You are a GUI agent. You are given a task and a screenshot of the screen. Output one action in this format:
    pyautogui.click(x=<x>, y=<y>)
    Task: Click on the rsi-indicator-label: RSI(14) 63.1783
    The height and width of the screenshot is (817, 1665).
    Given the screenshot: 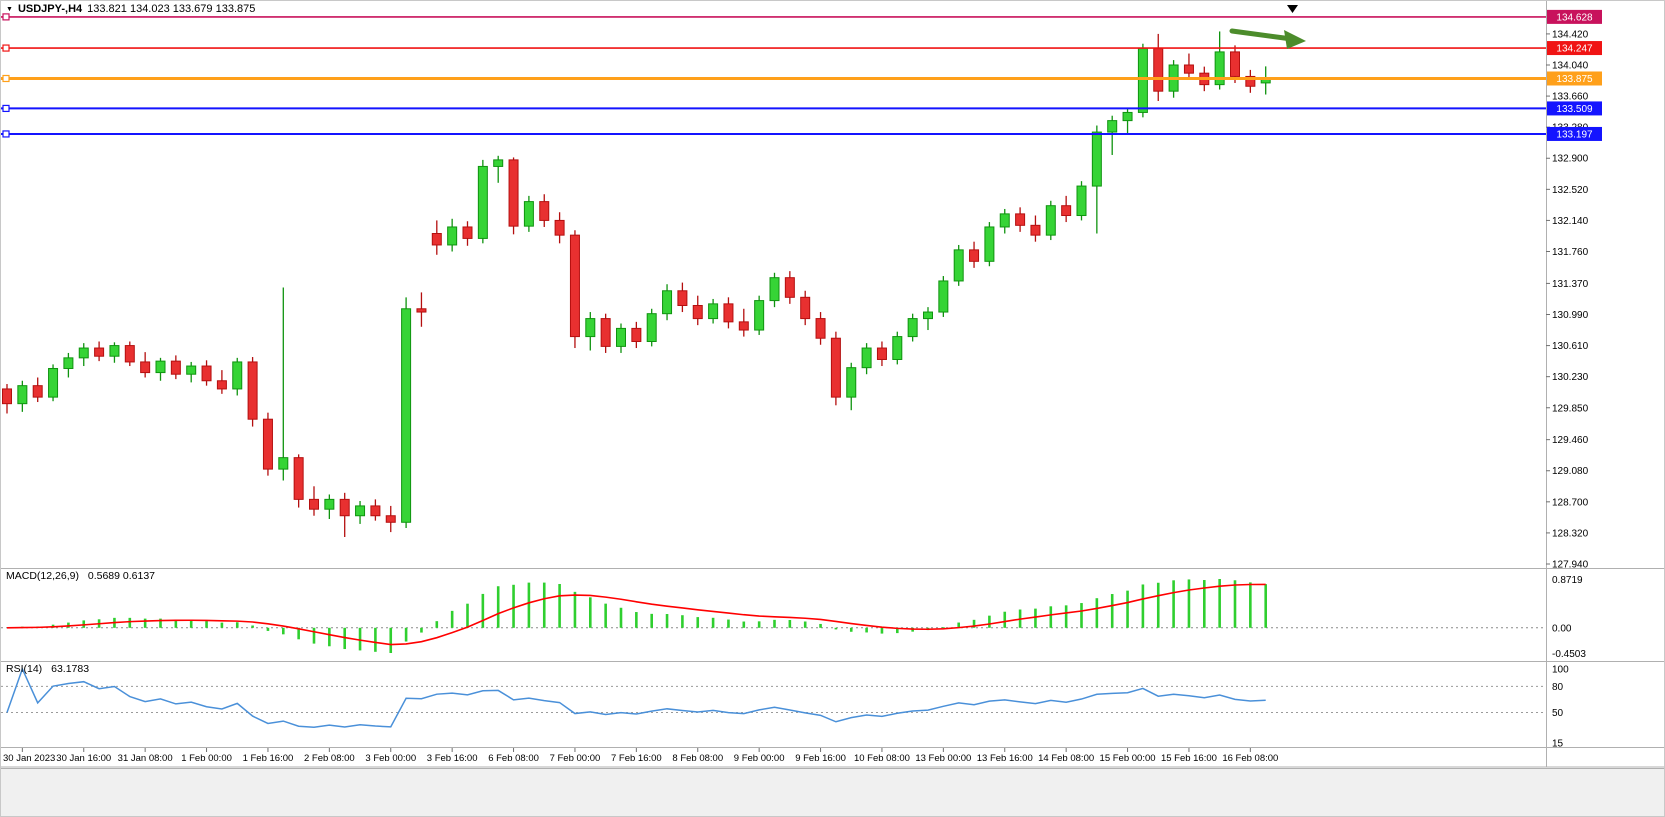 What is the action you would take?
    pyautogui.click(x=47, y=669)
    